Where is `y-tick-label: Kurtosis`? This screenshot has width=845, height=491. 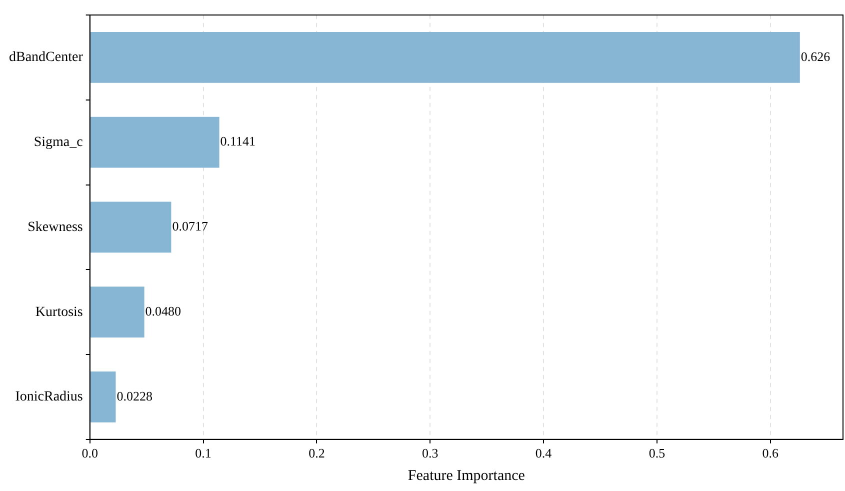 y-tick-label: Kurtosis is located at coordinates (59, 312).